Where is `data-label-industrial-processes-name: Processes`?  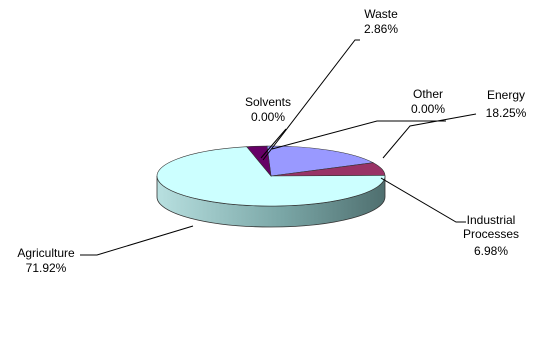 data-label-industrial-processes-name: Processes is located at coordinates (491, 234).